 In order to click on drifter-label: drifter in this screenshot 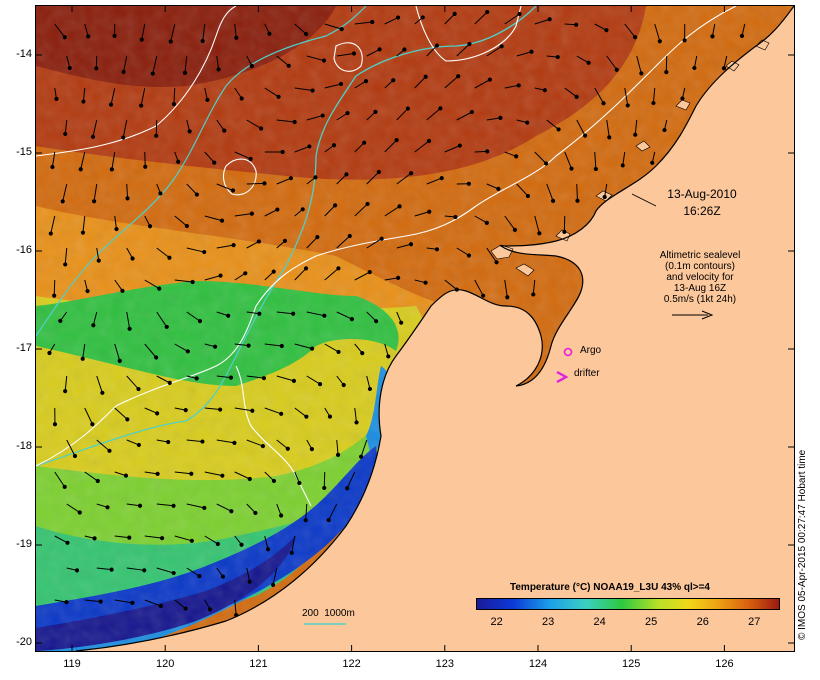, I will do `click(587, 373)`.